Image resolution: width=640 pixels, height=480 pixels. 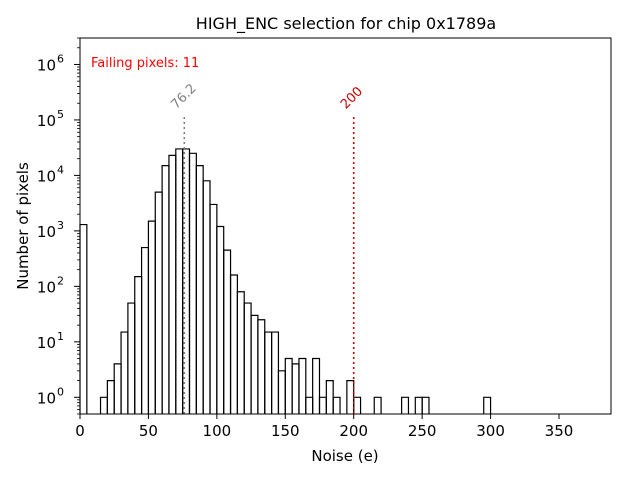 I want to click on y-tick-exponent: 6, so click(x=60, y=58).